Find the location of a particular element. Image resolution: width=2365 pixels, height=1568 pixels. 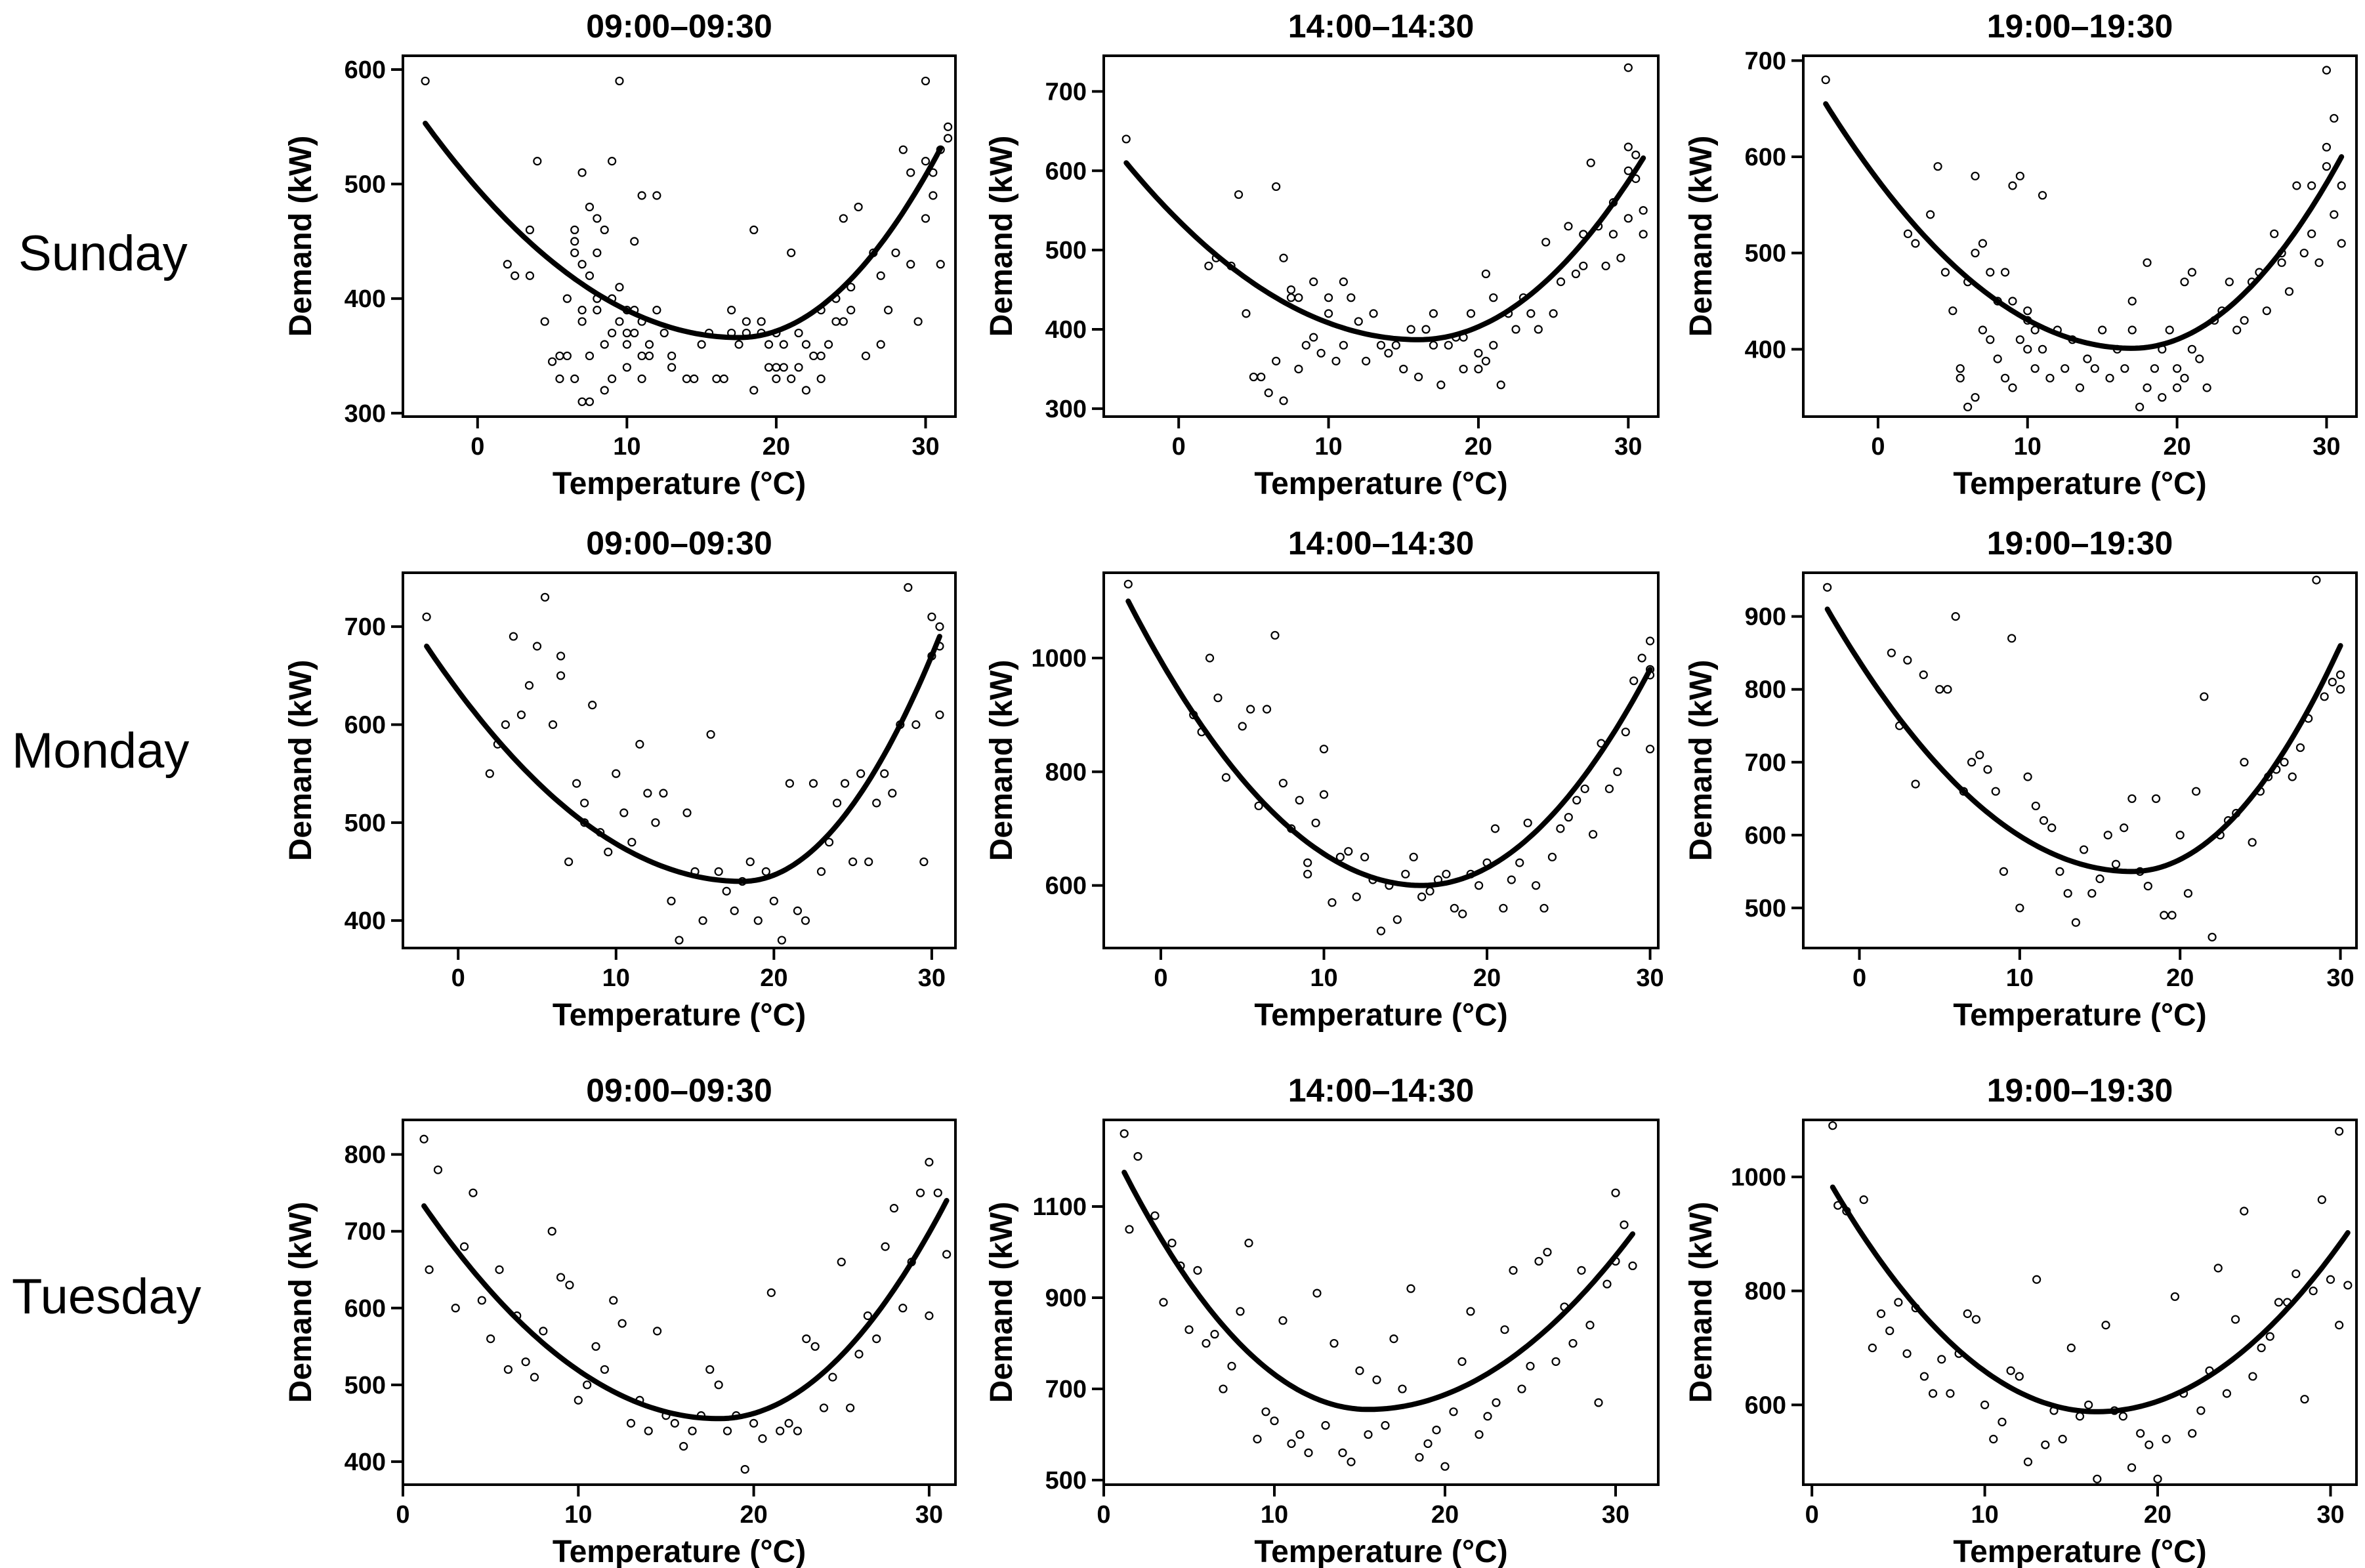

panel-title: 19:00–19:30 is located at coordinates (2080, 26).